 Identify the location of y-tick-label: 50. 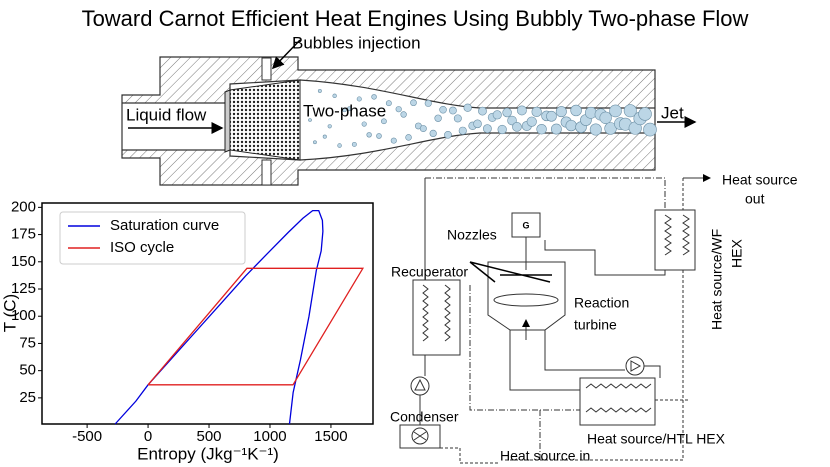
(27, 370).